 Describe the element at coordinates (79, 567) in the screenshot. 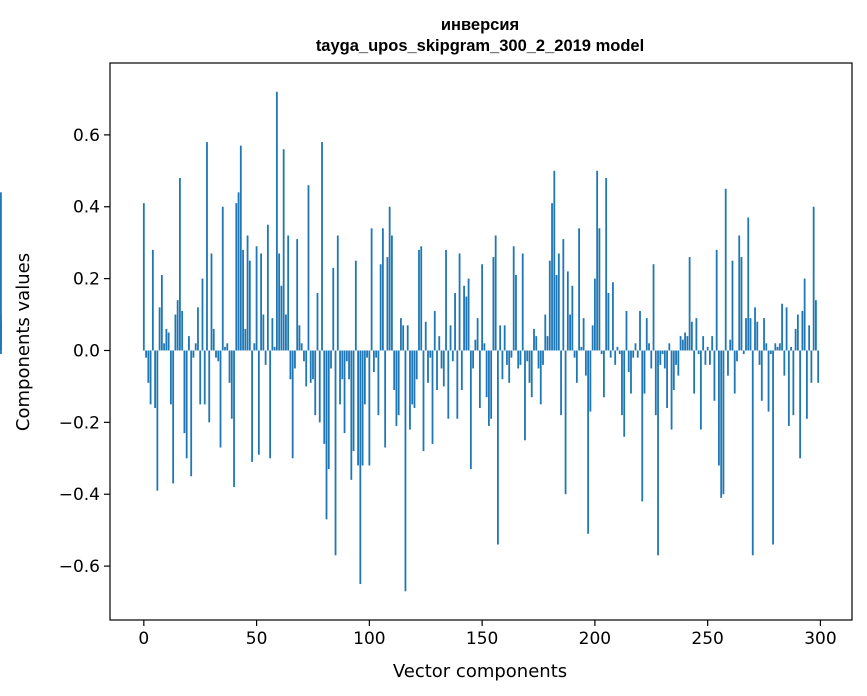

I see `y-tick-label: −0.6` at that location.